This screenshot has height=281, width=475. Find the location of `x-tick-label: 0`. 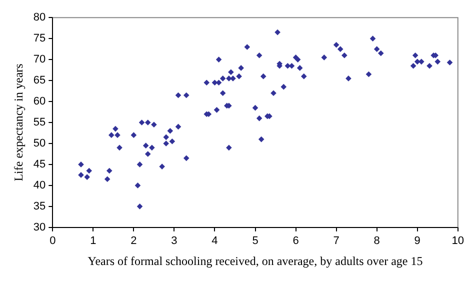

x-tick-label: 0 is located at coordinates (53, 241).